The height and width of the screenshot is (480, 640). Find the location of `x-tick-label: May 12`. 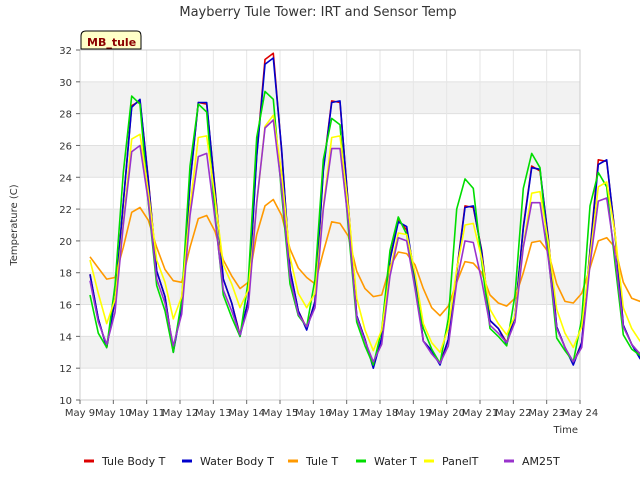

x-tick-label: May 12 is located at coordinates (180, 413).